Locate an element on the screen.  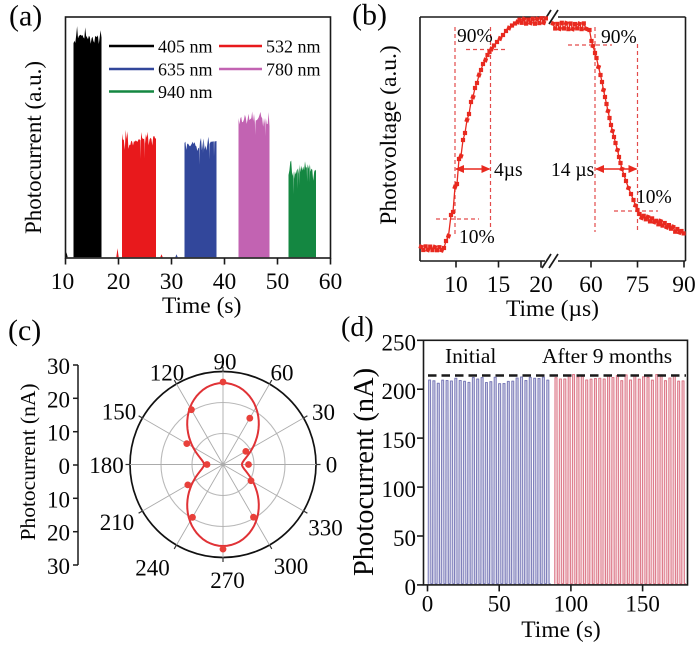
svg-text: Photovoltage (a.u.) is located at coordinates (389, 134).